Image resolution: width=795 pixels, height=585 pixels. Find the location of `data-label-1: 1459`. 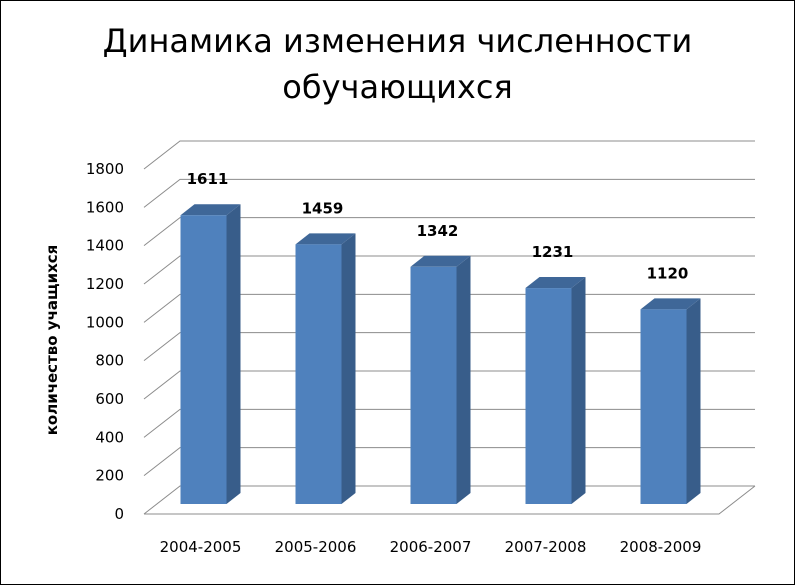

data-label-1: 1459 is located at coordinates (323, 208).